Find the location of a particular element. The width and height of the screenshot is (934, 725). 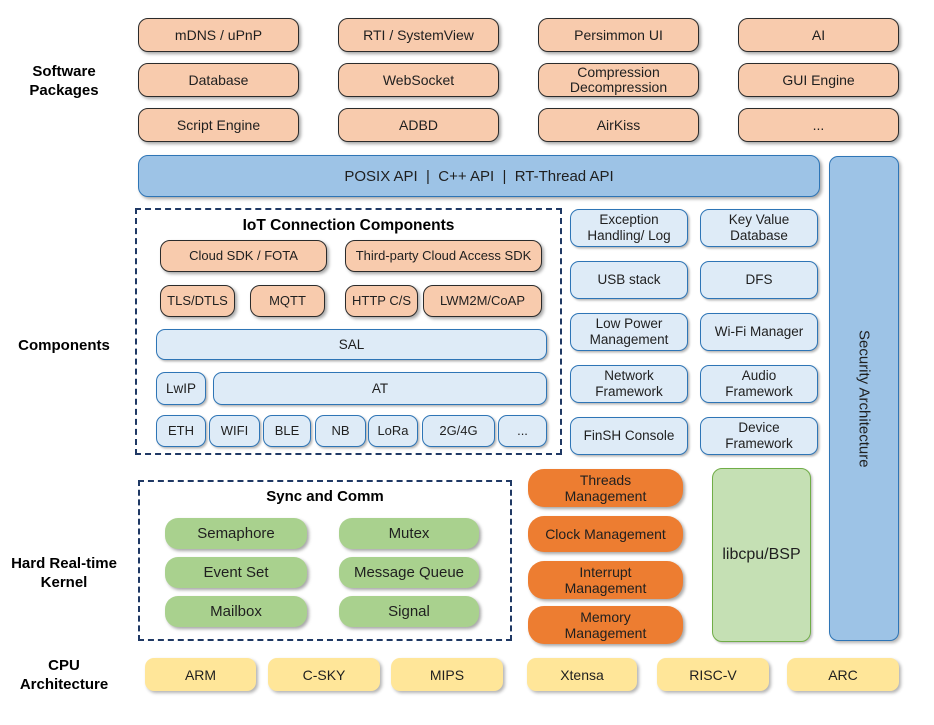

cpu-risc-v: RISC-V is located at coordinates (713, 674).